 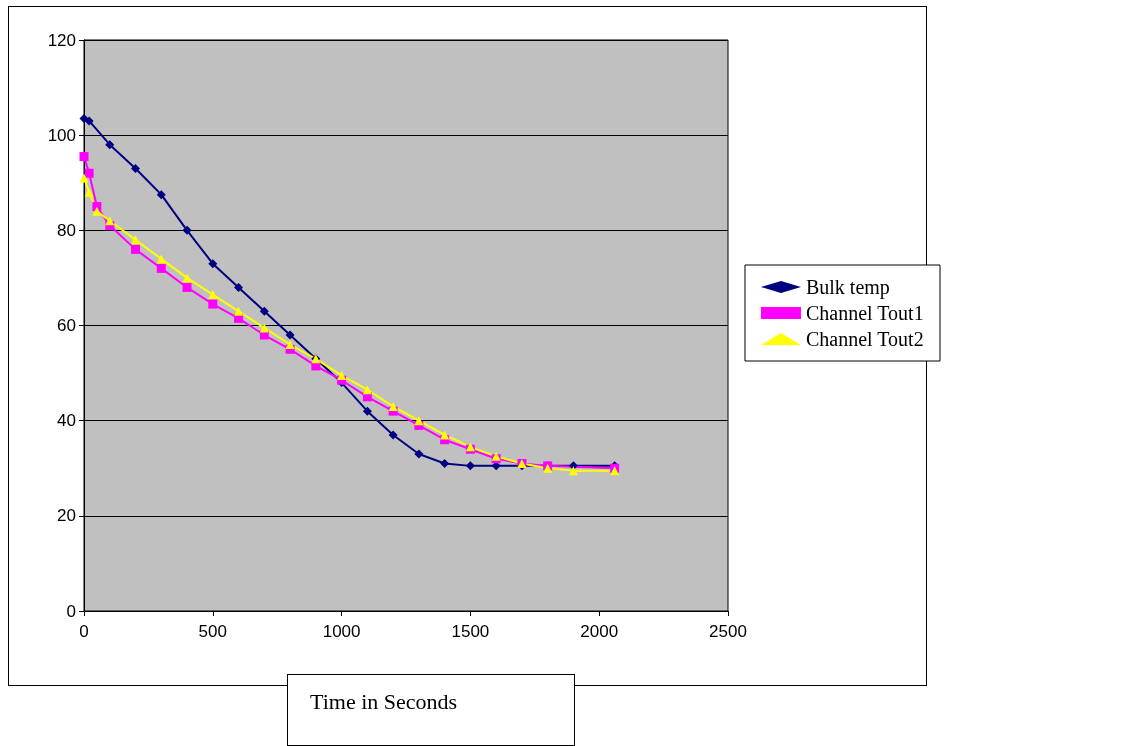 I want to click on legend-label: Channel Tout2, so click(x=864, y=339).